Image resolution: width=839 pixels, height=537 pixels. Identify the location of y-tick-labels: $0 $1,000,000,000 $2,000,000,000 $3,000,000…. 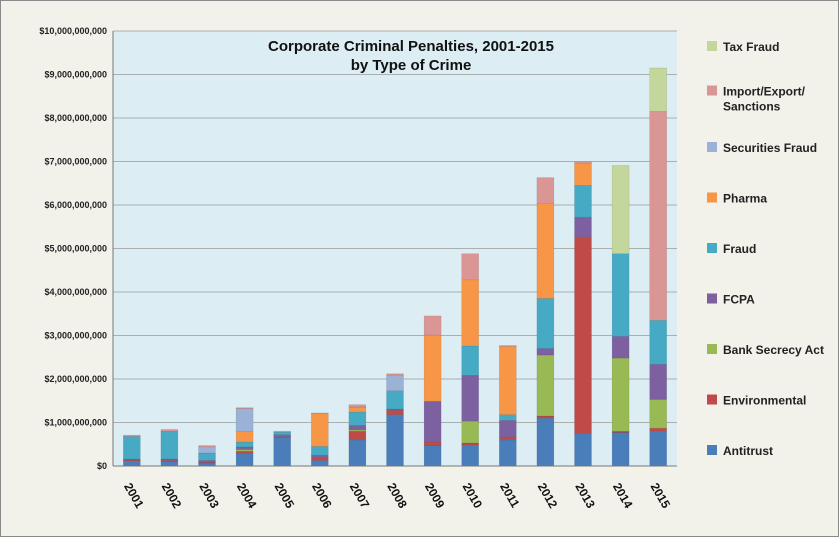
(73, 248).